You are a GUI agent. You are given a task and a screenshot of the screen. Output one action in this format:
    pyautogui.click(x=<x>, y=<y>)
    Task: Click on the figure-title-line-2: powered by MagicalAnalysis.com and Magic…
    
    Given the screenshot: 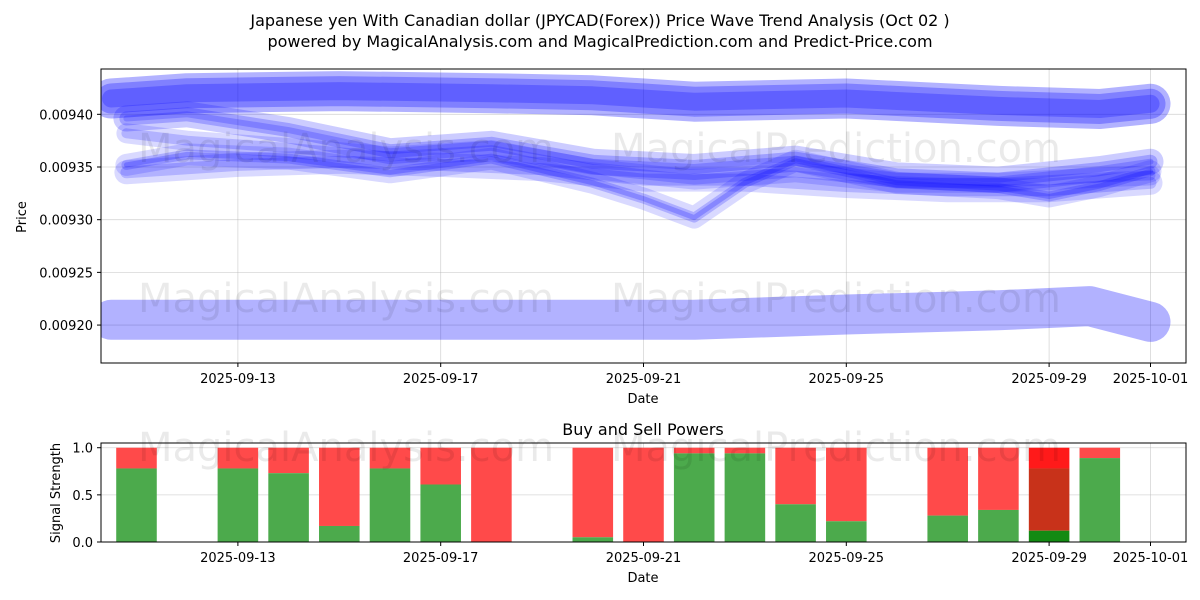 What is the action you would take?
    pyautogui.click(x=599, y=41)
    